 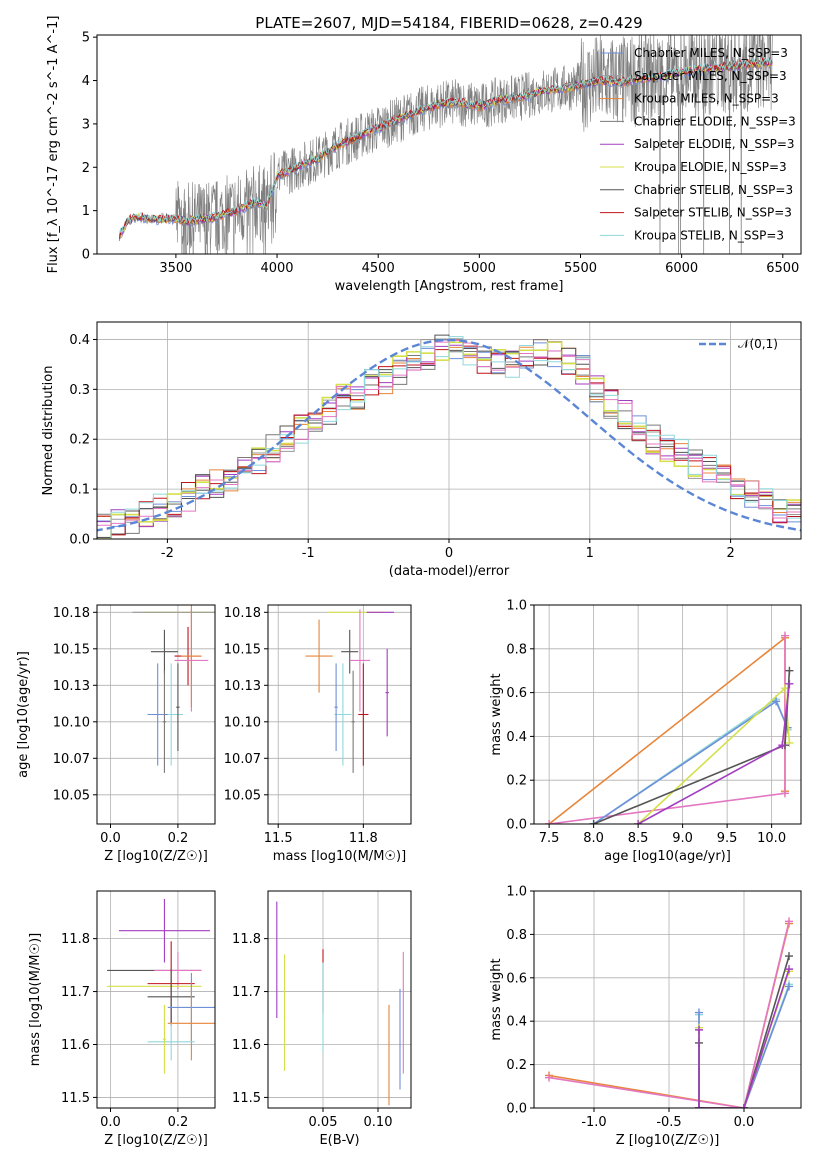 What do you see at coordinates (449, 435) in the screenshot?
I see `normal-pdf-curve` at bounding box center [449, 435].